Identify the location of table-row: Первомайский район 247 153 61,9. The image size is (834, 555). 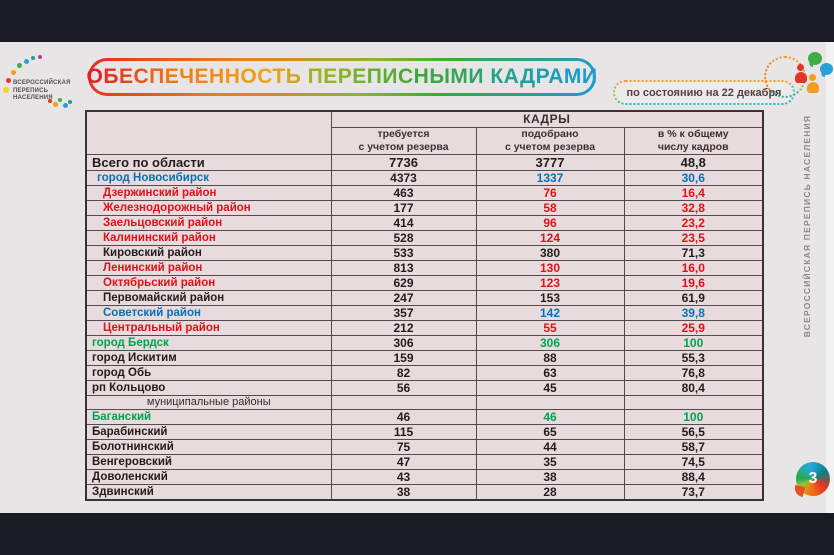
(424, 297).